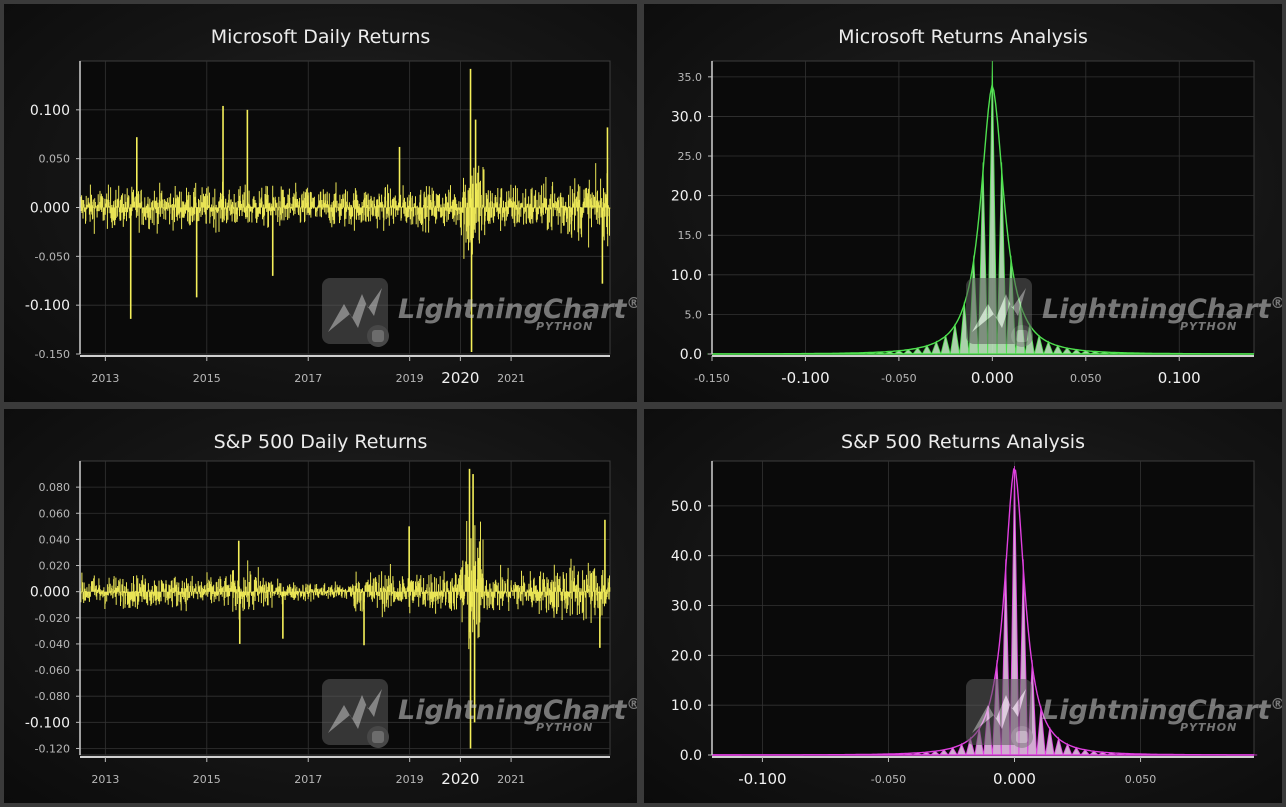 This screenshot has height=807, width=1286. What do you see at coordinates (694, 314) in the screenshot?
I see `y-tick-label: 5.0` at bounding box center [694, 314].